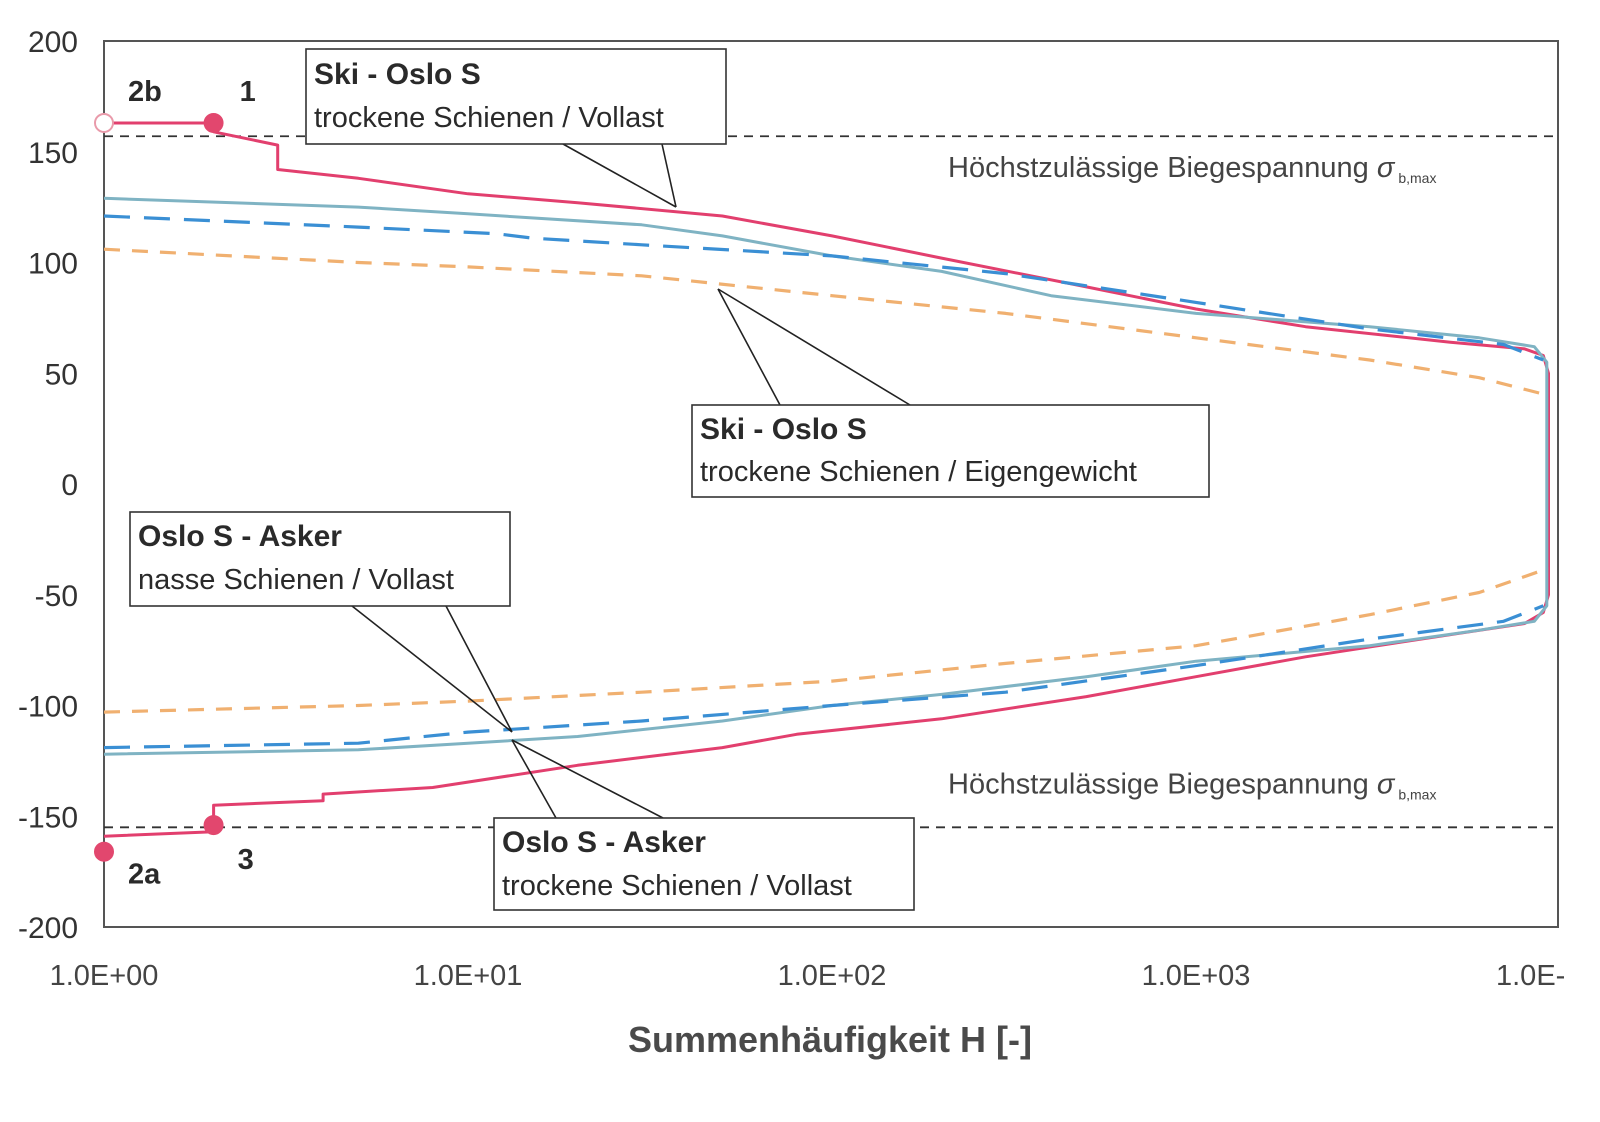  I want to click on x-tick-label: 1.0E+03, so click(1196, 976).